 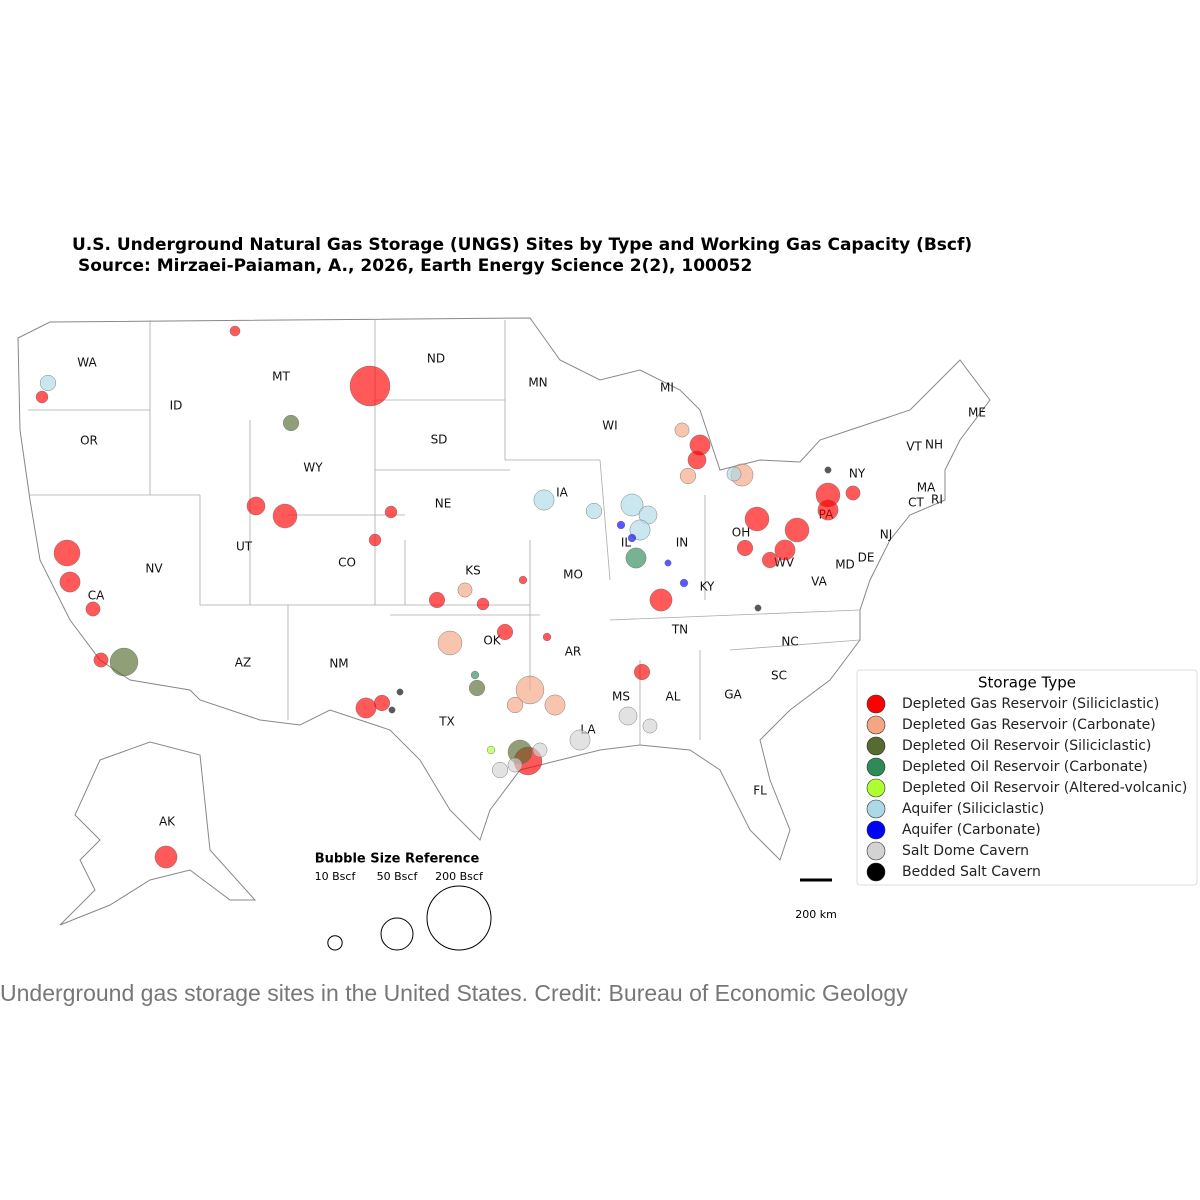 What do you see at coordinates (977, 413) in the screenshot?
I see `state-label: ME` at bounding box center [977, 413].